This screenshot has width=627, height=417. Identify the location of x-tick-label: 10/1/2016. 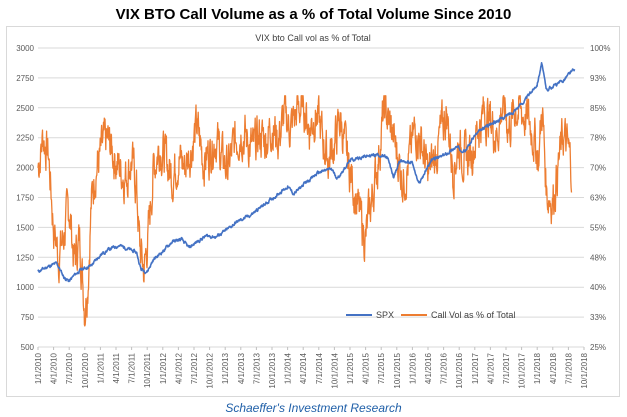
(459, 370).